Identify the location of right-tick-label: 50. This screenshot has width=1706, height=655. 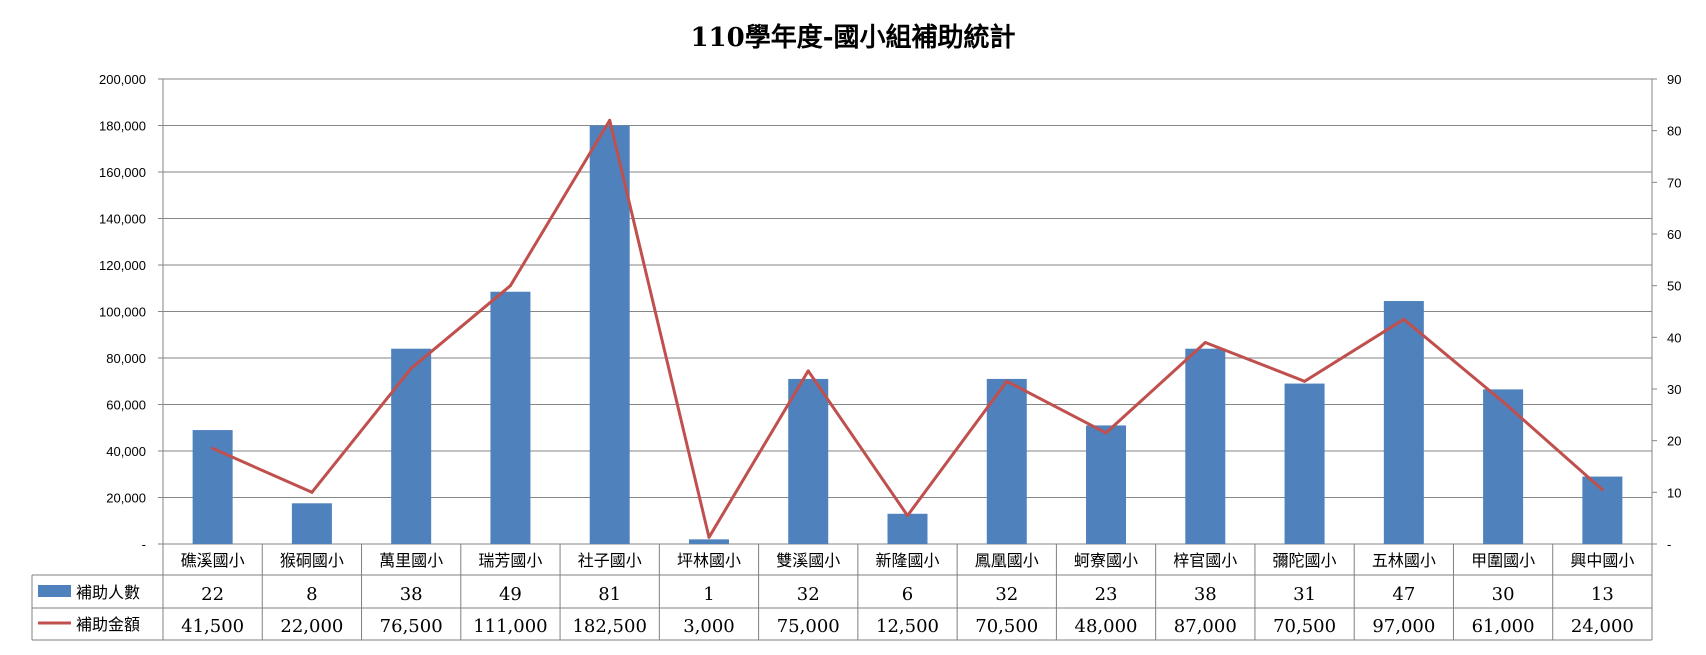
(1674, 286).